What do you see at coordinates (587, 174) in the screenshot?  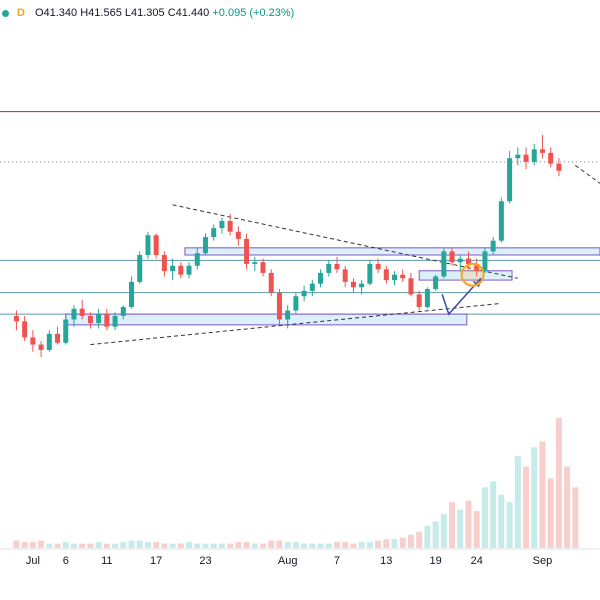 I see `trend-line` at bounding box center [587, 174].